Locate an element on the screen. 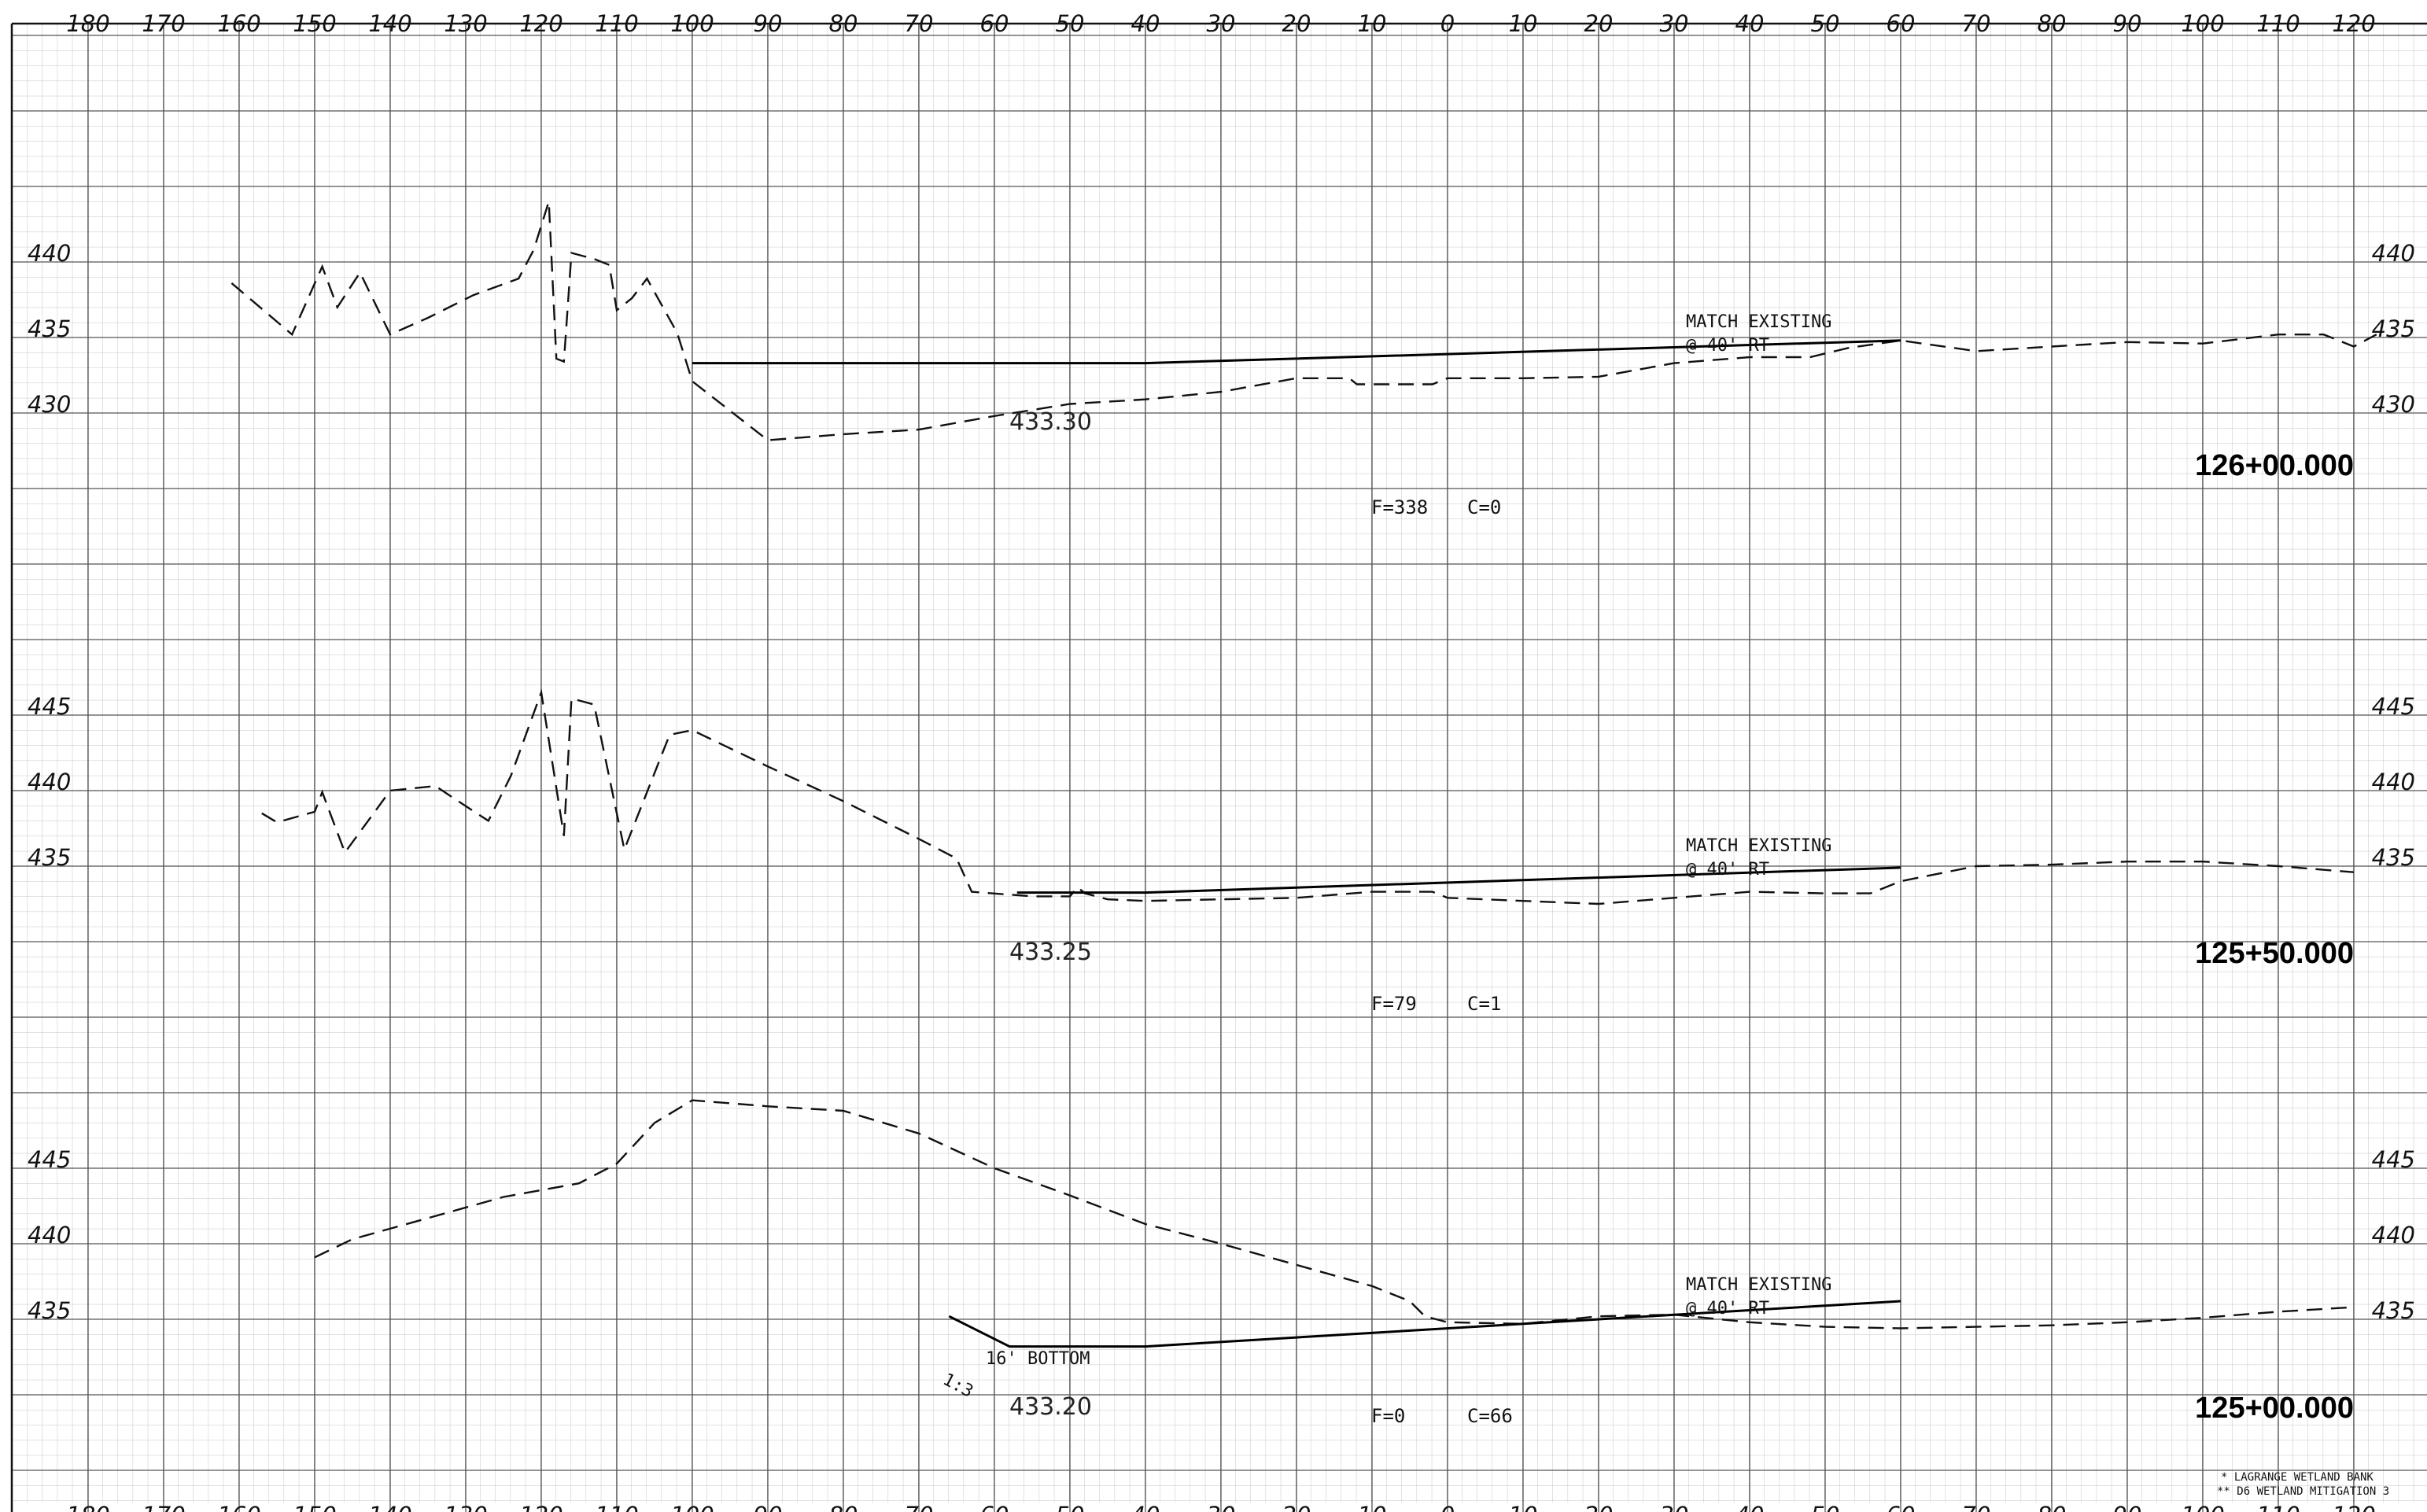  bottom-width-label: 16' BOTTOM is located at coordinates (1038, 1359).